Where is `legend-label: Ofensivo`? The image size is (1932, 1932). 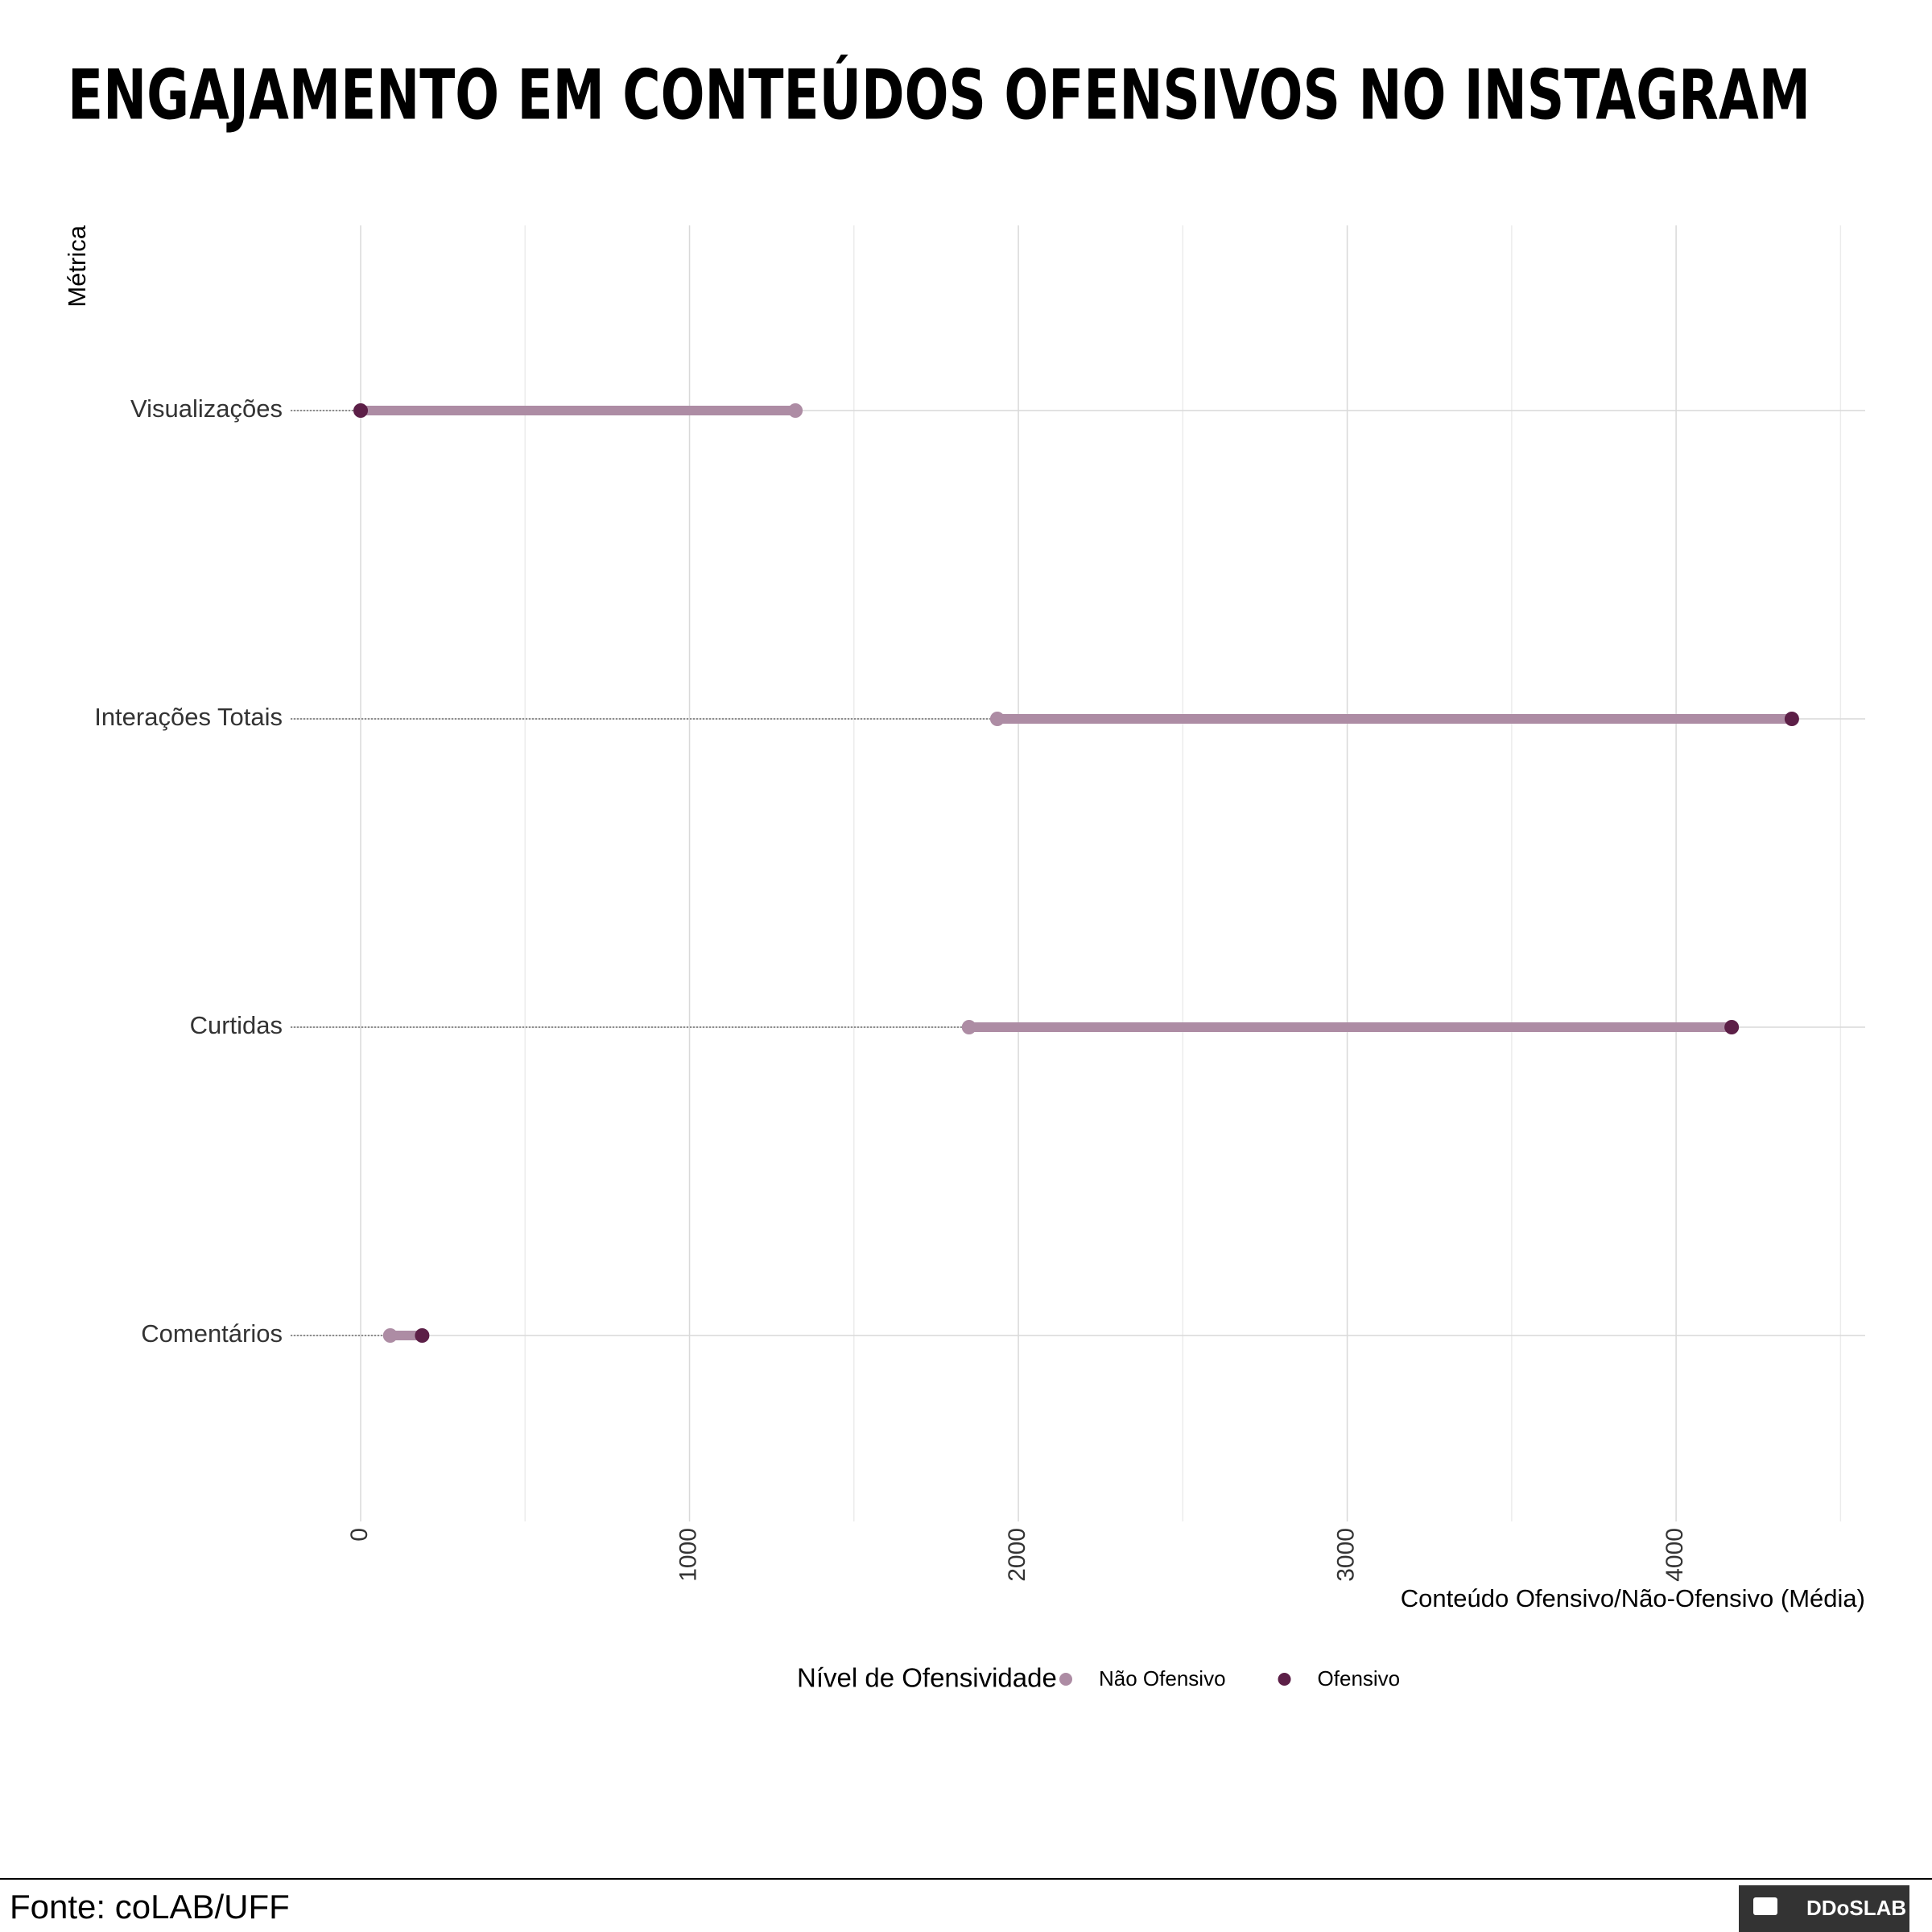
legend-label: Ofensivo is located at coordinates (1359, 1678).